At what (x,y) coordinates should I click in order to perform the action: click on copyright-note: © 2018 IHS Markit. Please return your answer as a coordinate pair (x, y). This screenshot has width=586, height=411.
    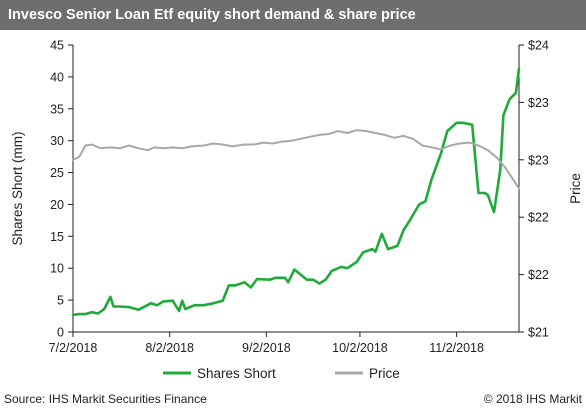
    Looking at the image, I should click on (532, 399).